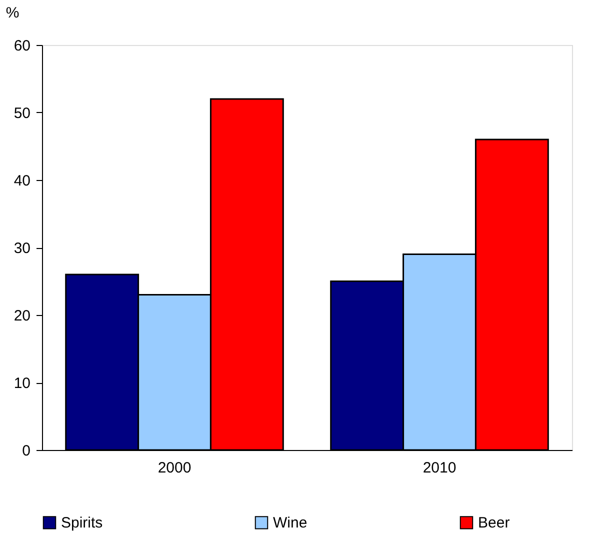 The width and height of the screenshot is (593, 552). What do you see at coordinates (26, 451) in the screenshot?
I see `y-tick-label: 0` at bounding box center [26, 451].